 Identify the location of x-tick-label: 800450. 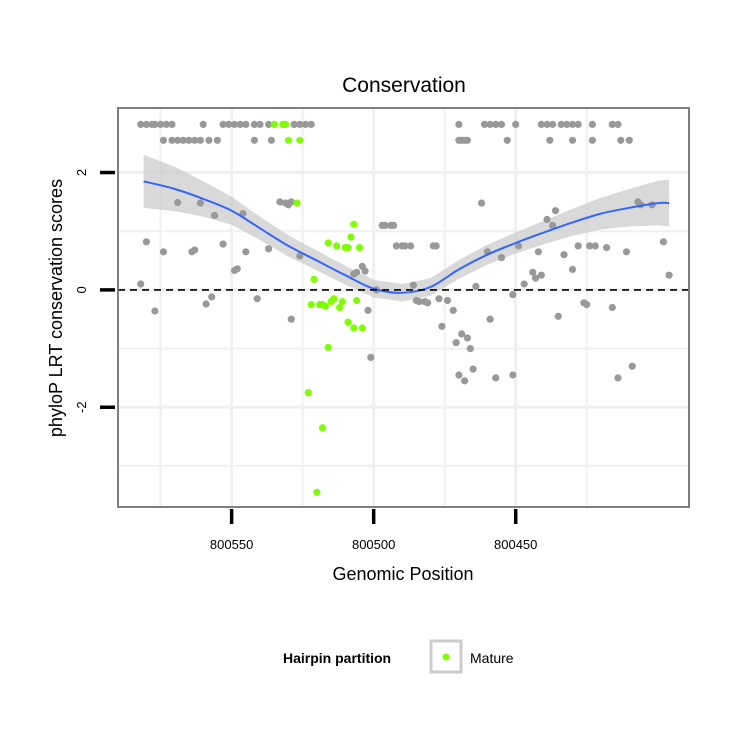
(515, 544).